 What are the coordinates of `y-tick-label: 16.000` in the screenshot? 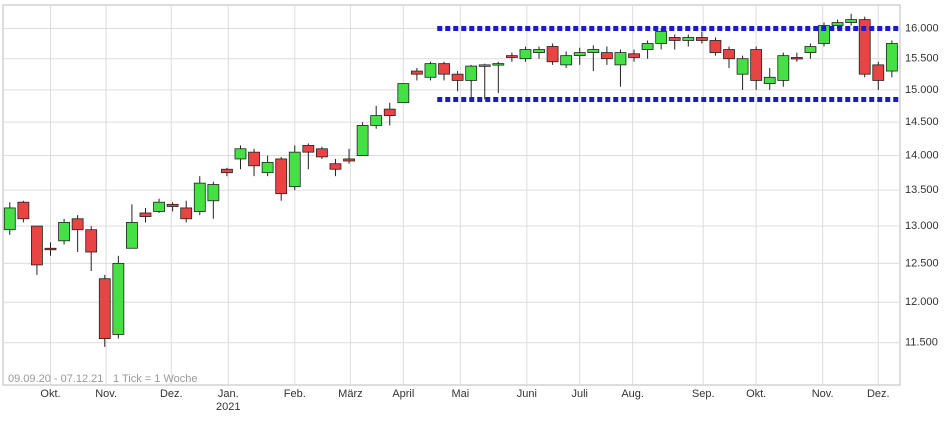 It's located at (922, 28).